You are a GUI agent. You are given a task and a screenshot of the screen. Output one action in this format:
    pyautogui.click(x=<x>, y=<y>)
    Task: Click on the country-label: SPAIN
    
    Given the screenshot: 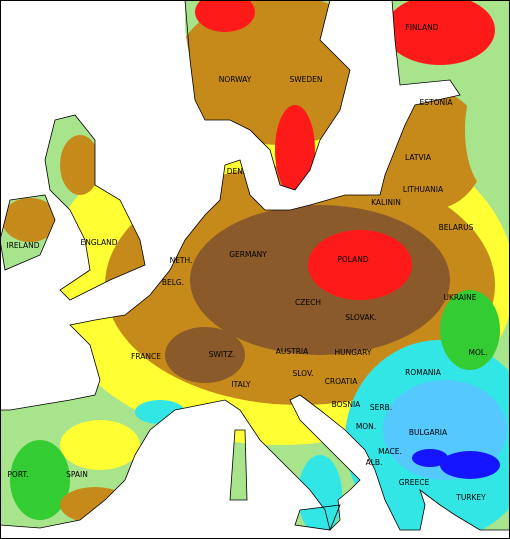 What is the action you would take?
    pyautogui.click(x=77, y=474)
    